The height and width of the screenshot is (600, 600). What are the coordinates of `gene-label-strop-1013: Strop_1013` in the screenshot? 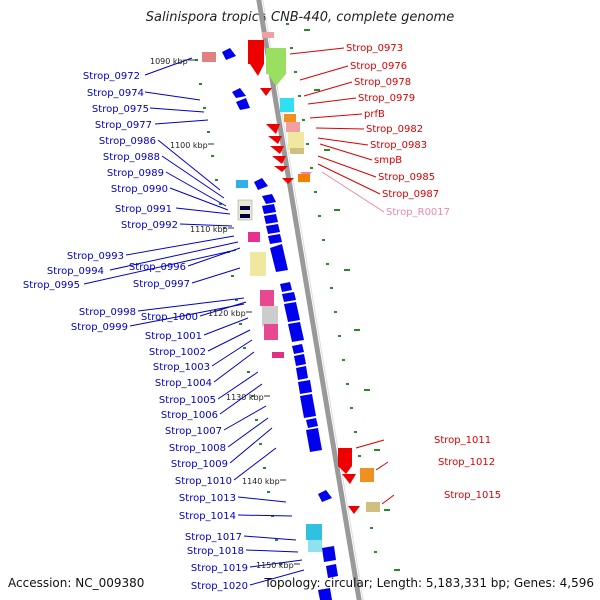 It's located at (207, 498).